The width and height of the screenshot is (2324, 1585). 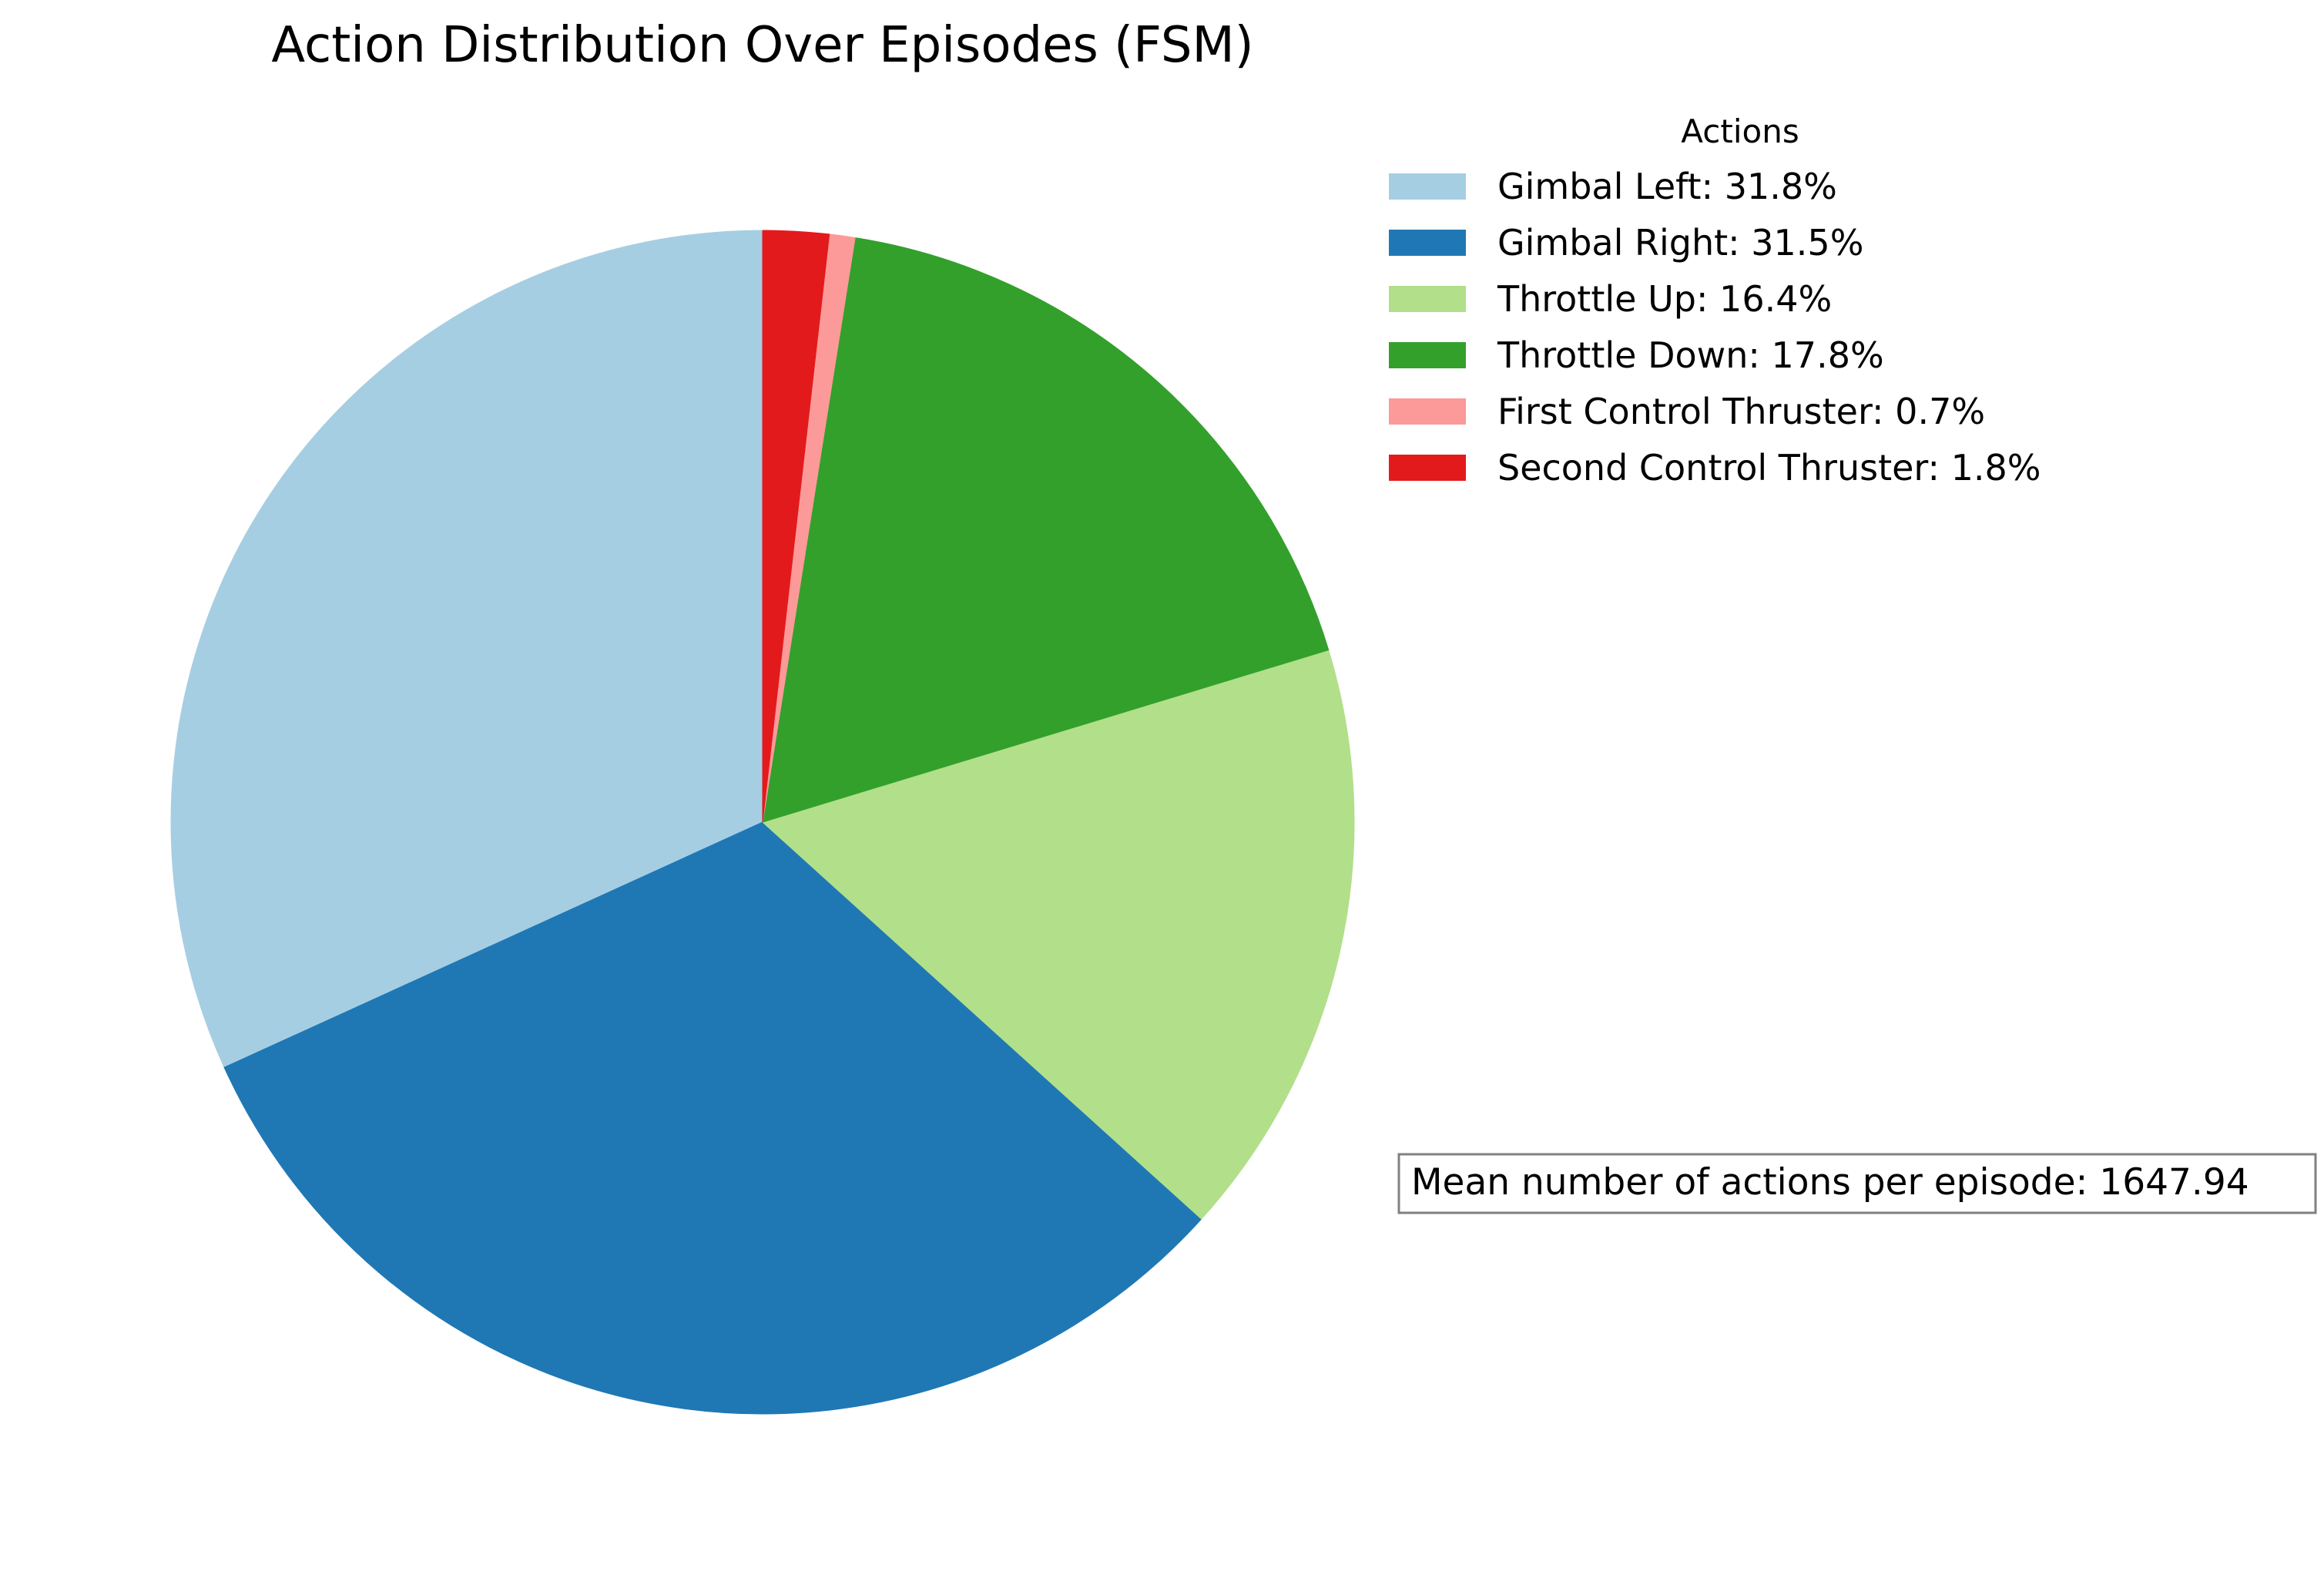 I want to click on legend-title: Actions, so click(x=1740, y=131).